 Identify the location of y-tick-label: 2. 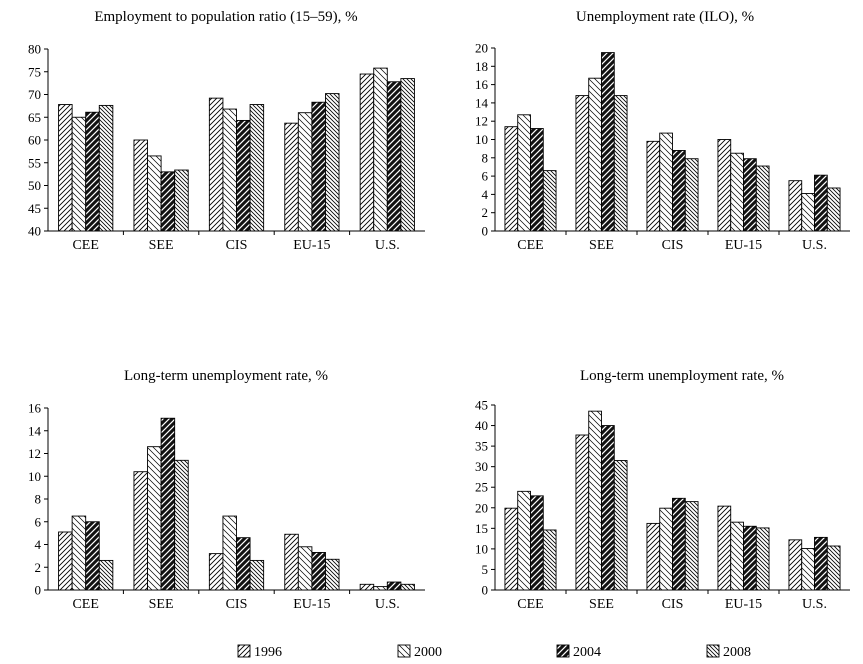
(485, 212).